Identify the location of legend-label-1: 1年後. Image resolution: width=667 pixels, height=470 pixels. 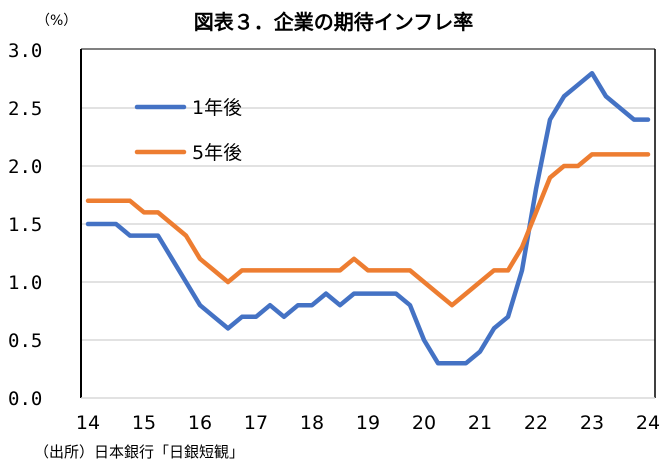
(217, 108).